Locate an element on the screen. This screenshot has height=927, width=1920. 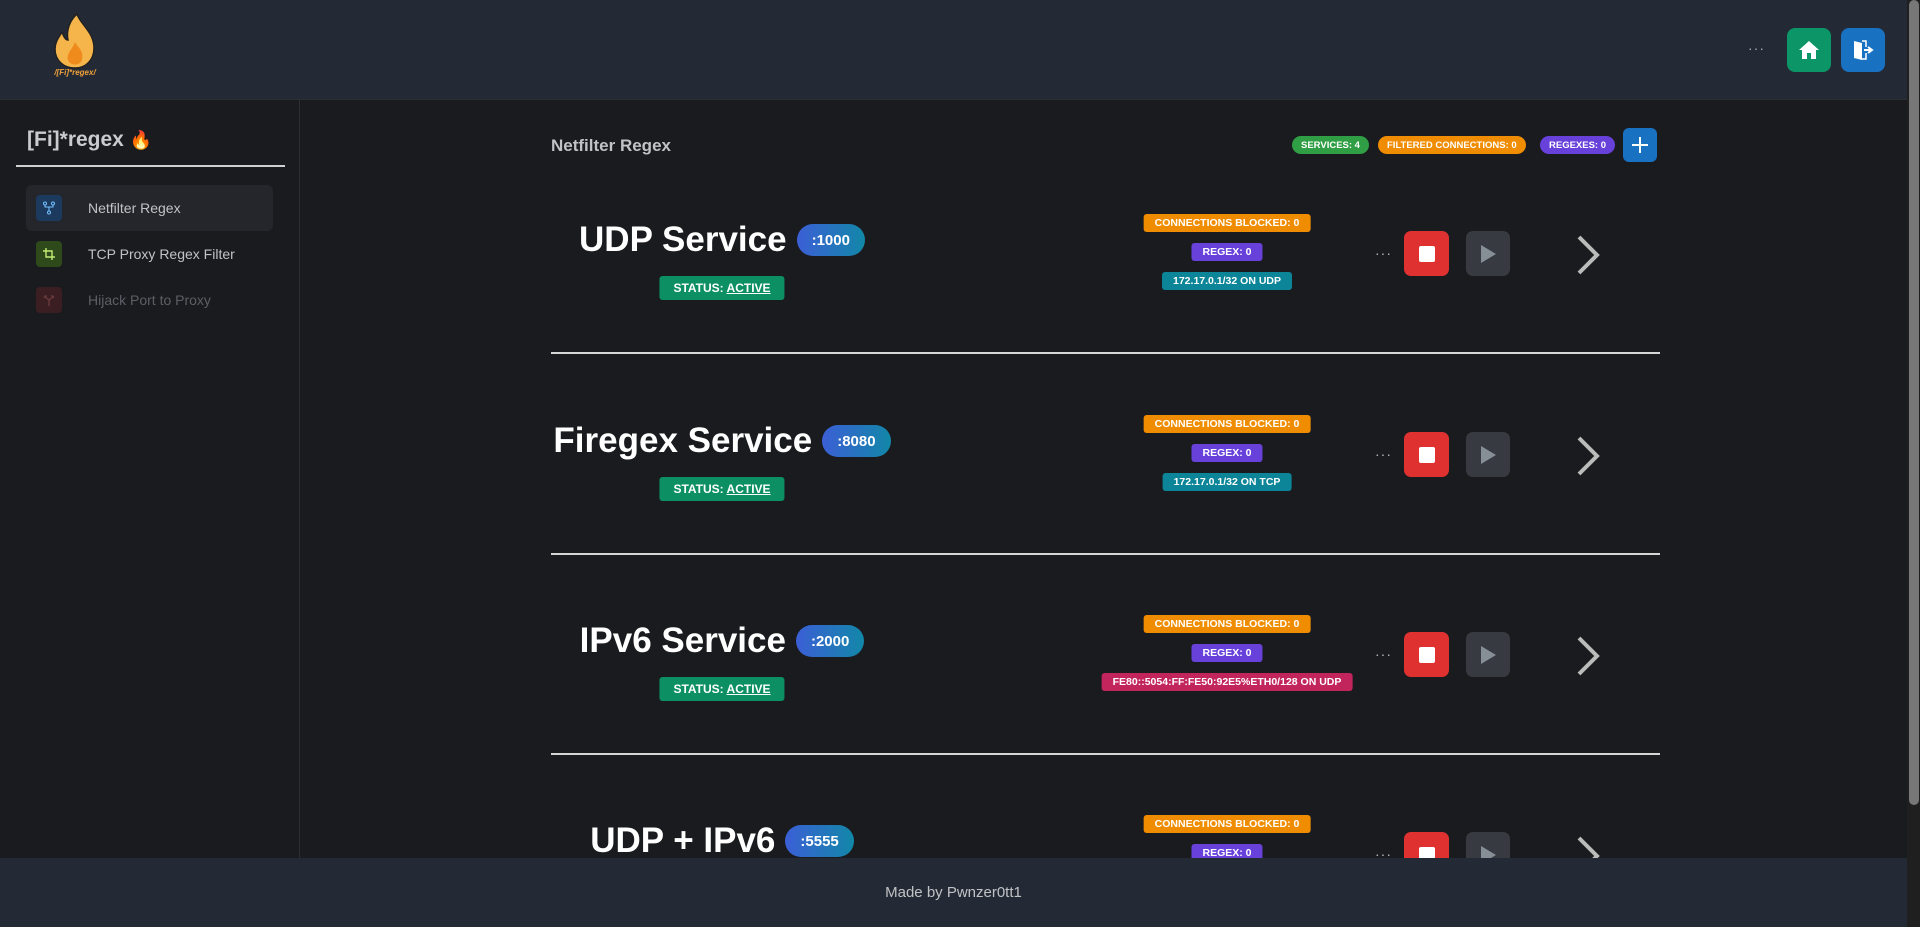
port-badge: :5555 is located at coordinates (819, 841).